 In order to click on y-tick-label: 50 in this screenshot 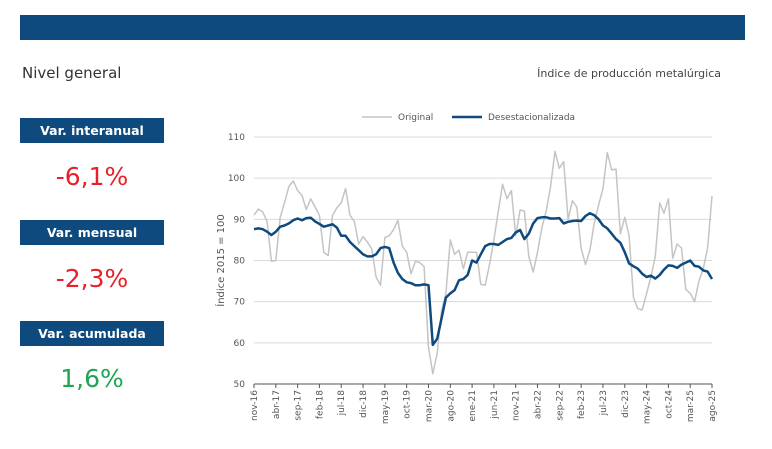, I will do `click(240, 385)`.